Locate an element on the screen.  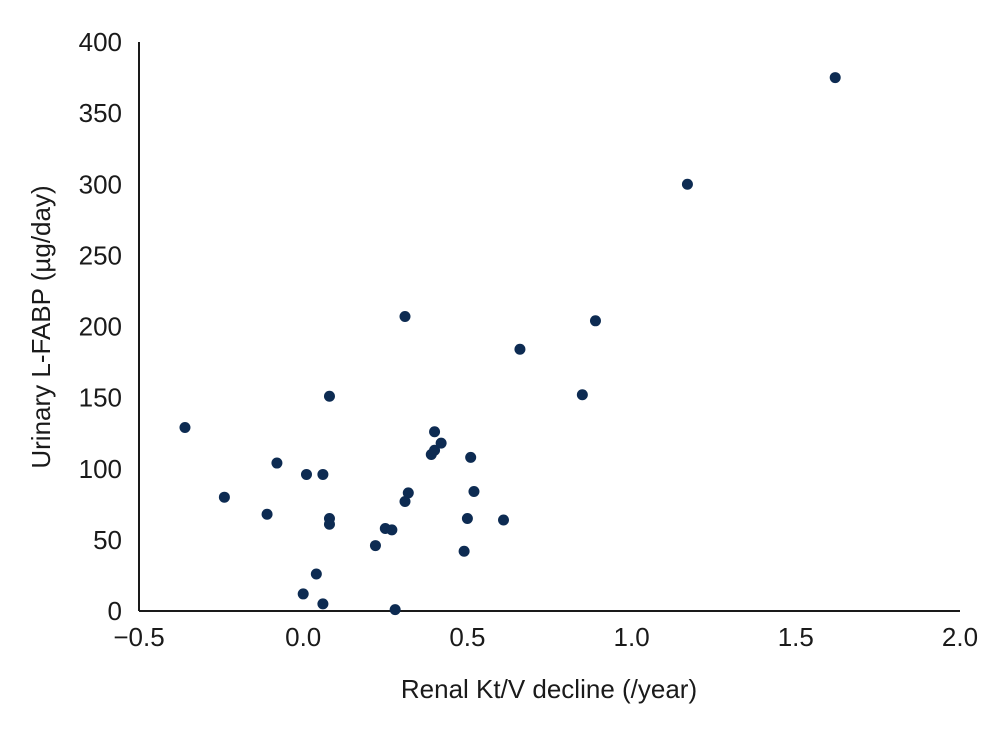
y-tick-label: 150 is located at coordinates (100, 398).